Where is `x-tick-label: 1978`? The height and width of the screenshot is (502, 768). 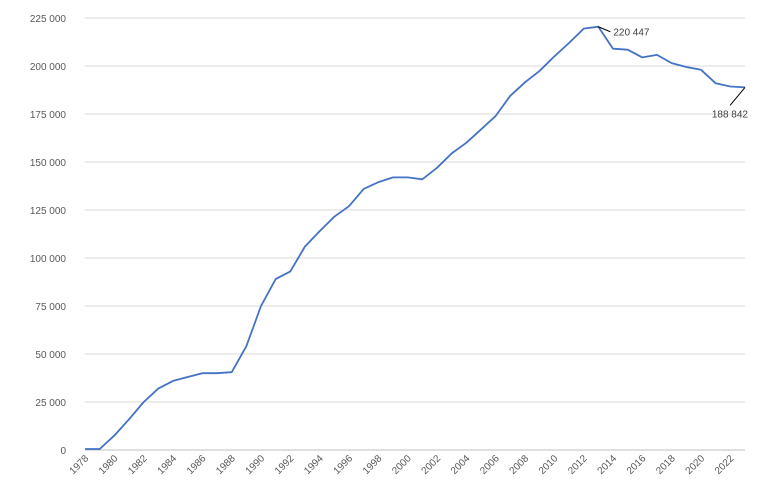 x-tick-label: 1978 is located at coordinates (80, 465).